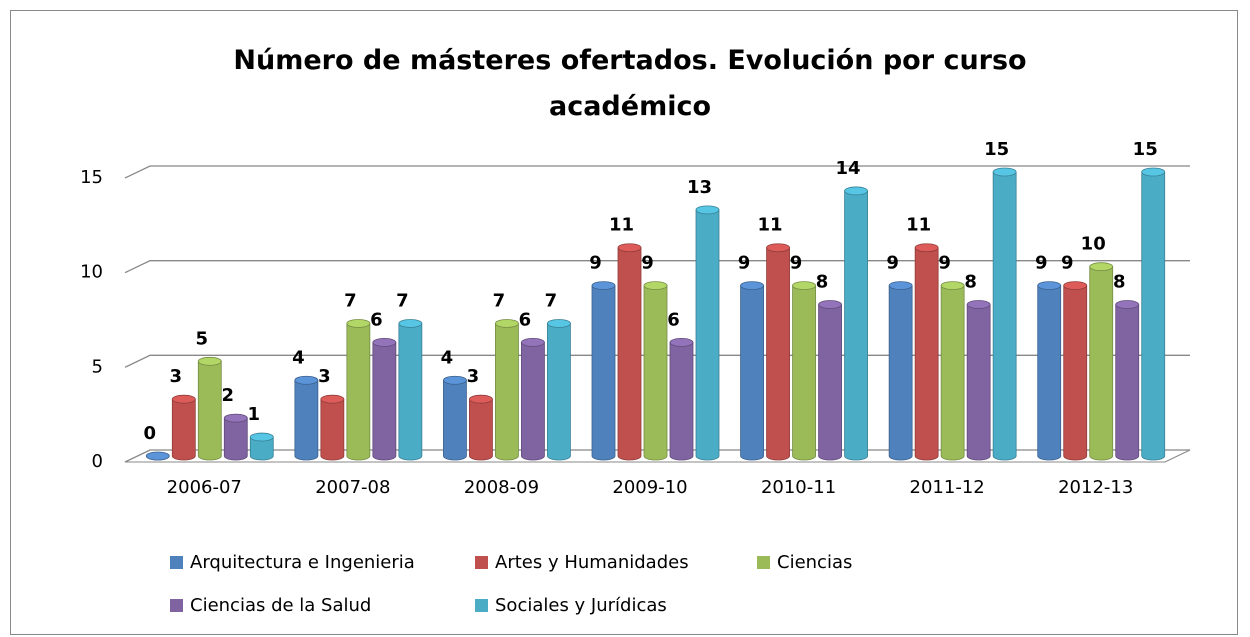 The height and width of the screenshot is (637, 1250). Describe the element at coordinates (91, 272) in the screenshot. I see `y-tick-label: 10` at that location.